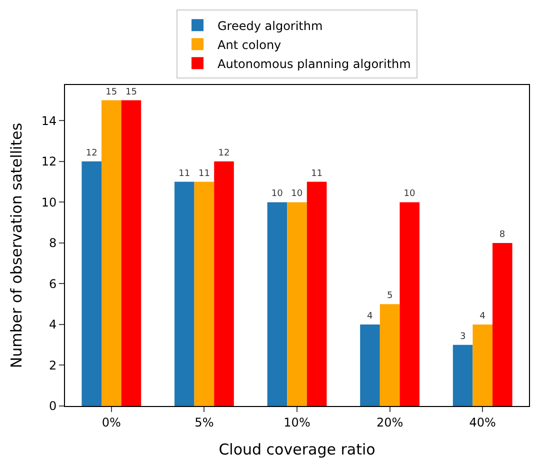  What do you see at coordinates (389, 296) in the screenshot?
I see `data-label: 5` at bounding box center [389, 296].